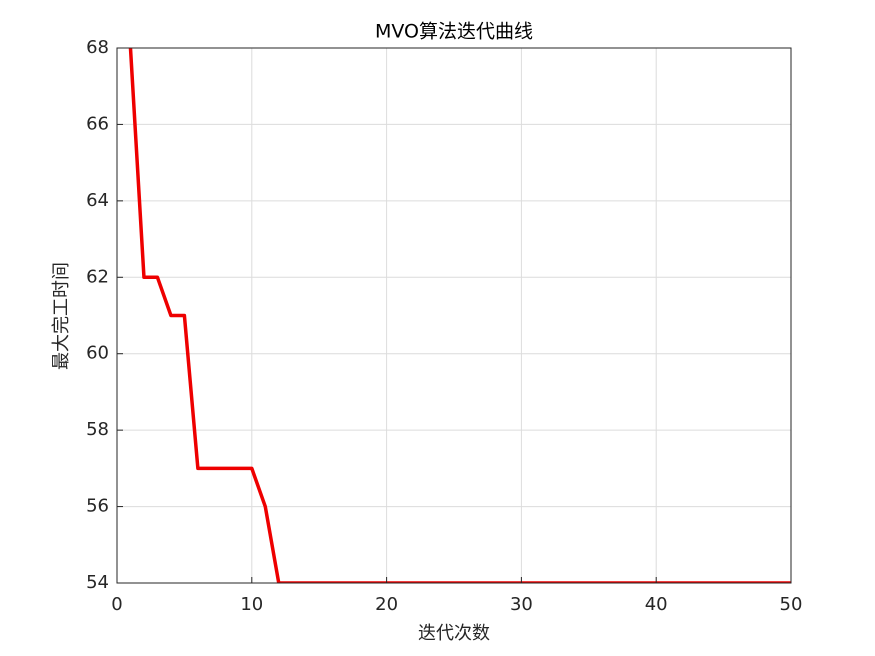 The width and height of the screenshot is (875, 656). I want to click on x-tick-label: 40, so click(656, 604).